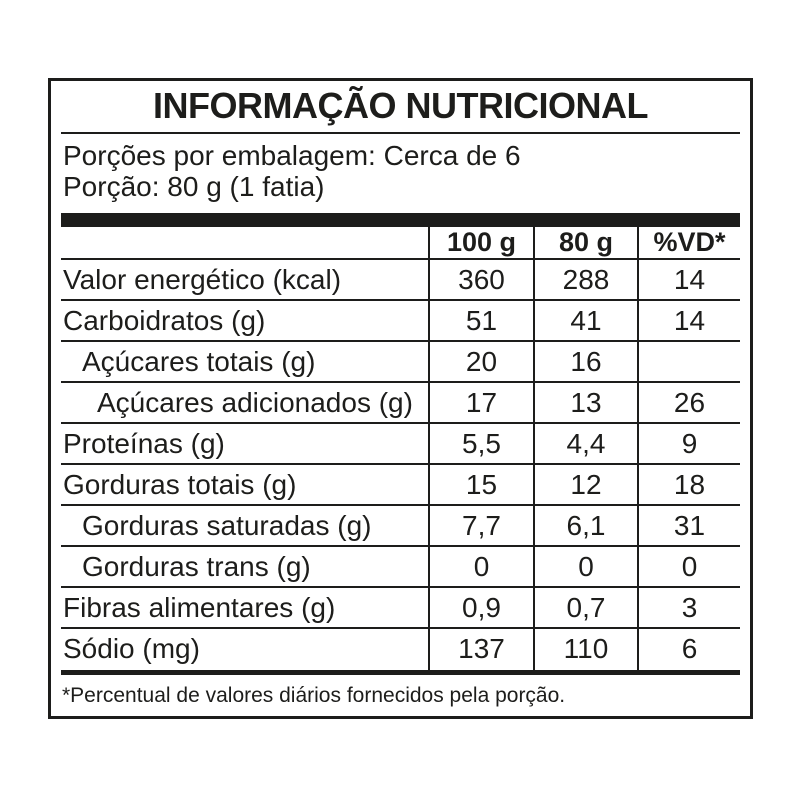 The height and width of the screenshot is (800, 800). Describe the element at coordinates (480, 242) in the screenshot. I see `header-per-100g: 100 g` at that location.